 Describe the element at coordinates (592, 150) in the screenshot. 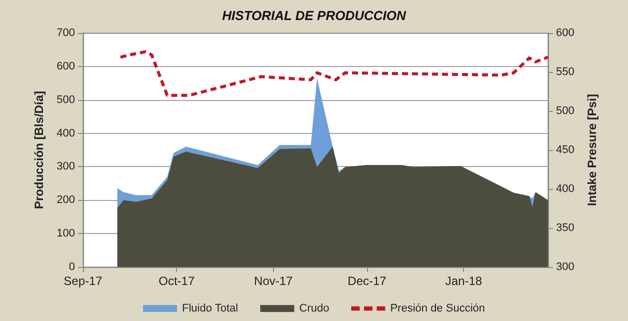

I see `y2-axis-title: Intake Presure [Psi]` at that location.